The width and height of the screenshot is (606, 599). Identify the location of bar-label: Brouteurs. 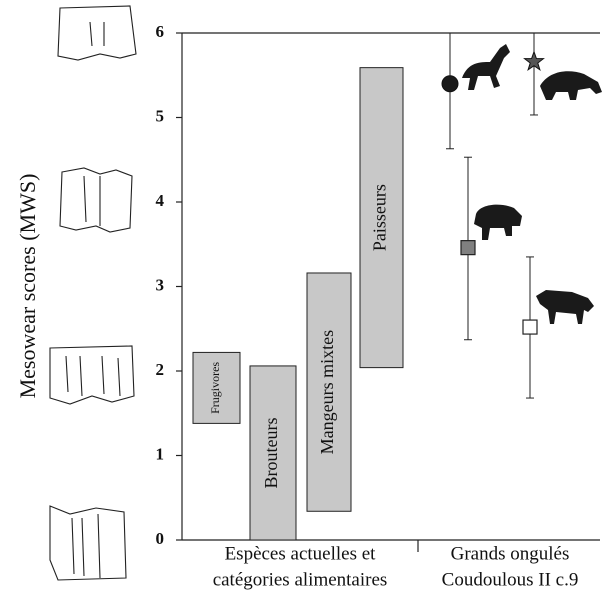
(271, 452).